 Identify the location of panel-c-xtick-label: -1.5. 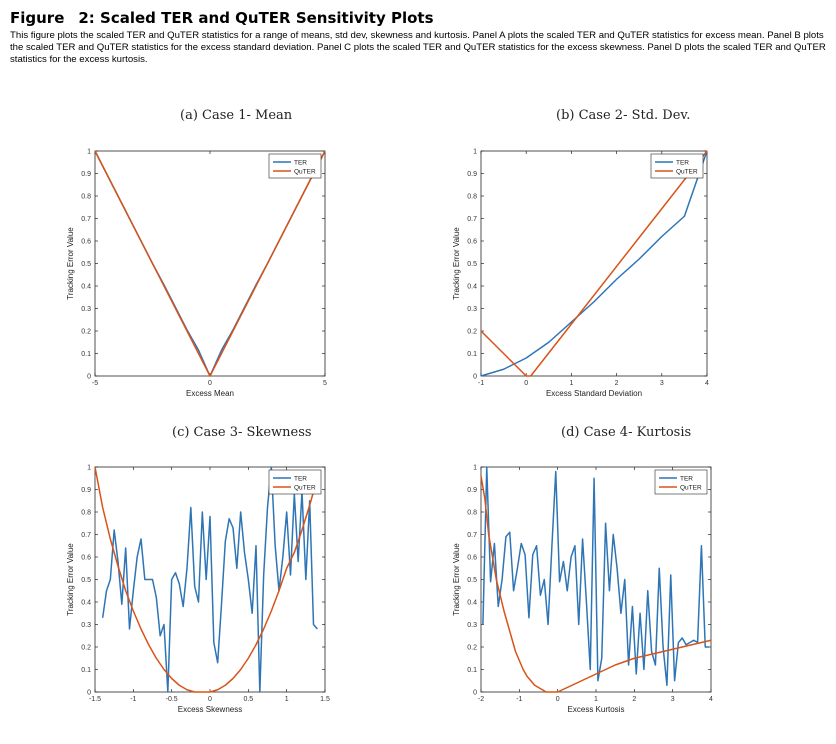
(95, 699).